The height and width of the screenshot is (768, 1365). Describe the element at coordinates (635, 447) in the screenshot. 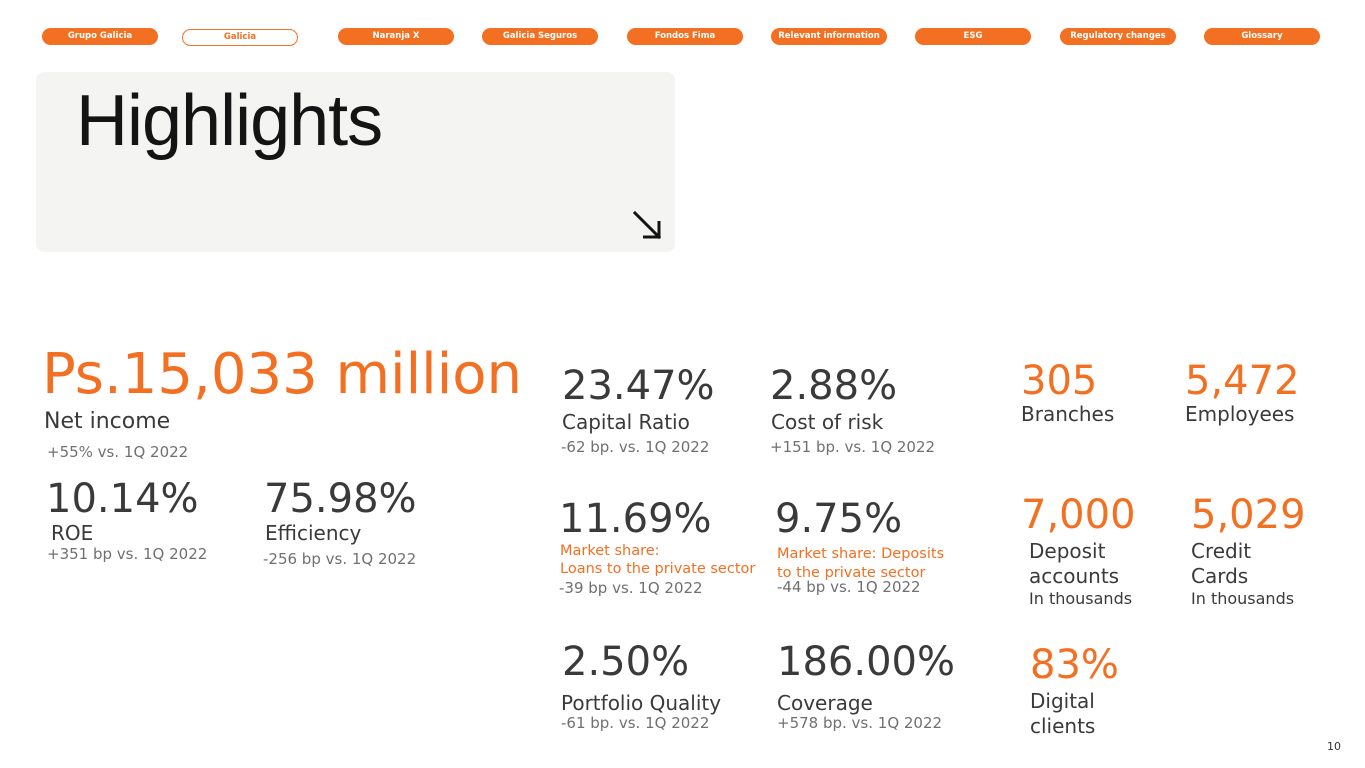

I see `capital-ratio-change: -62 bp. vs. 1Q 2022` at that location.